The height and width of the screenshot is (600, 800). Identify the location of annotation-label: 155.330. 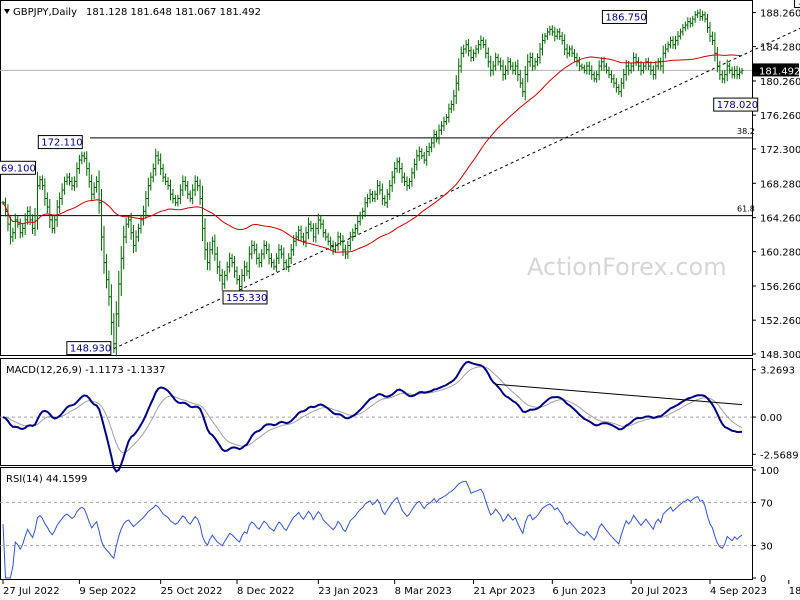
(246, 298).